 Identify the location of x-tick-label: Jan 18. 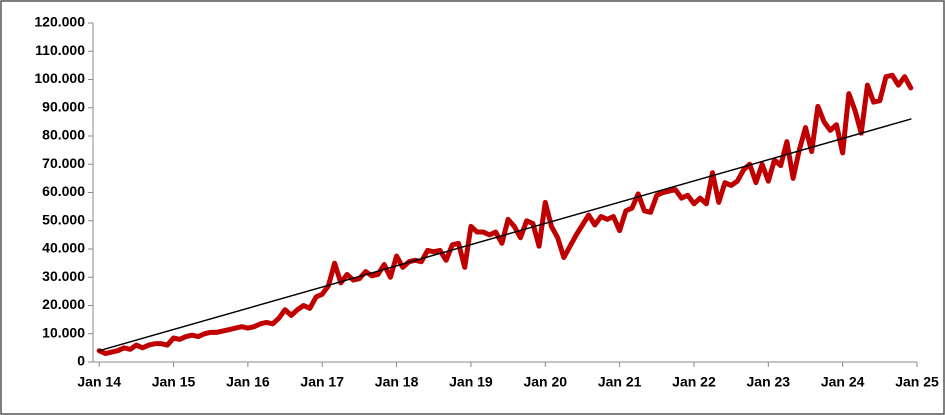
(397, 382).